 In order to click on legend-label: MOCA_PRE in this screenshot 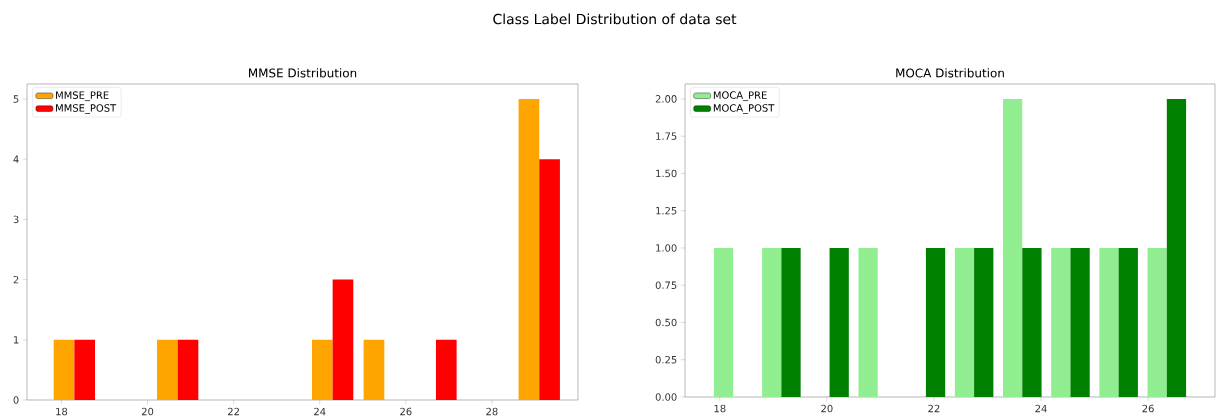, I will do `click(740, 96)`.